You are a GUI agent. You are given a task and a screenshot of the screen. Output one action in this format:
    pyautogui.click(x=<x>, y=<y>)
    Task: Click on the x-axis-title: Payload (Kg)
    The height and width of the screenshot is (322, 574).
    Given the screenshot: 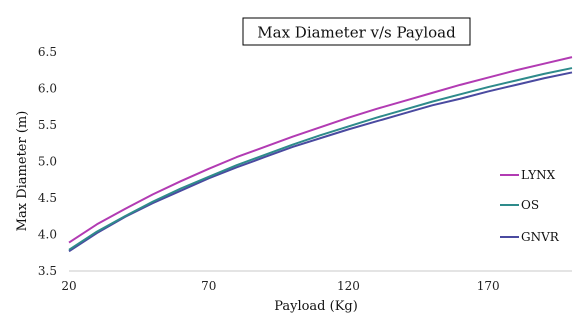 What is the action you would take?
    pyautogui.click(x=316, y=306)
    